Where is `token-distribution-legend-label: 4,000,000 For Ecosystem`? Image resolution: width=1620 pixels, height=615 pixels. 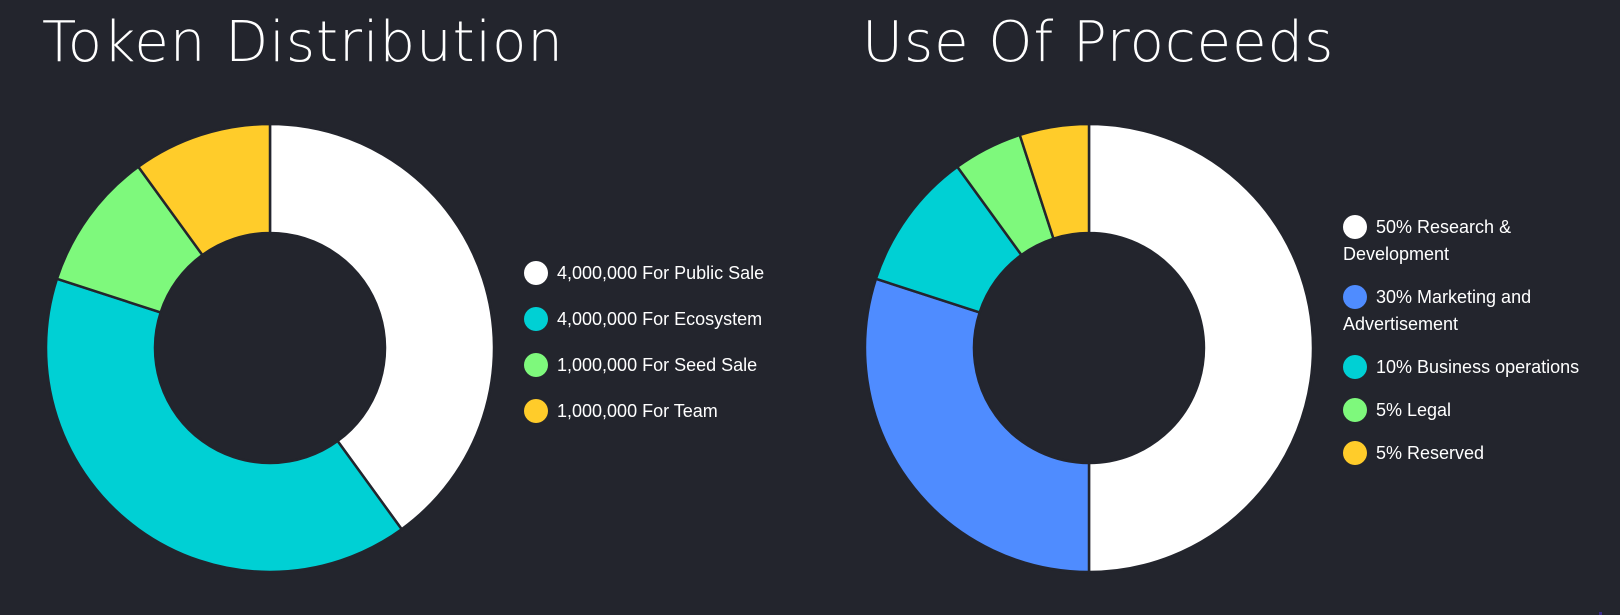
token-distribution-legend-label: 4,000,000 For Ecosystem is located at coordinates (660, 319).